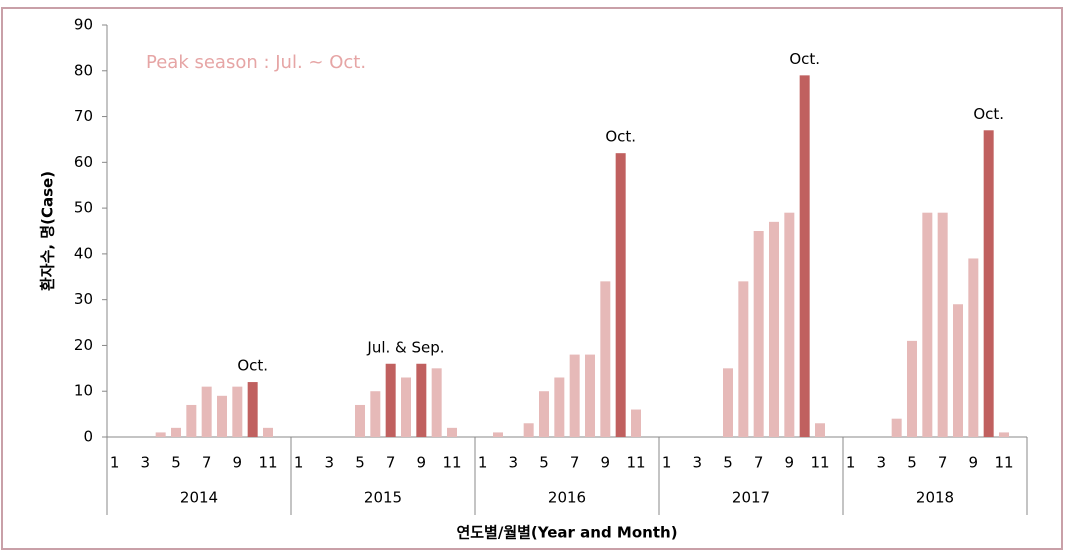  I want to click on group-label: 2016, so click(567, 498).